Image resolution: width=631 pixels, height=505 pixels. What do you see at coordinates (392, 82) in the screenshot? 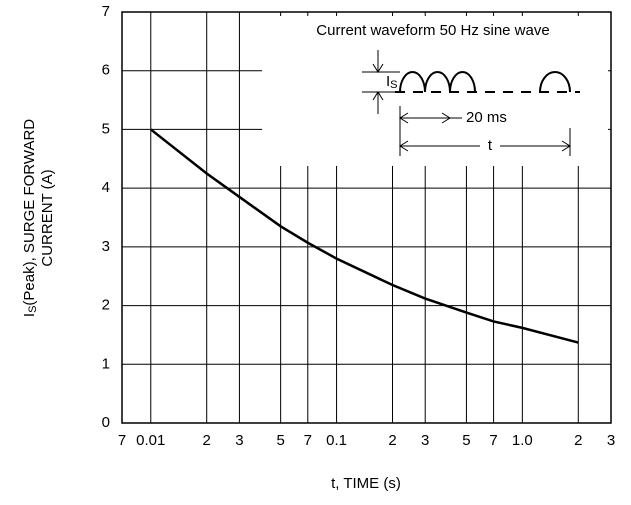
I see `inset-is-label: IS` at bounding box center [392, 82].